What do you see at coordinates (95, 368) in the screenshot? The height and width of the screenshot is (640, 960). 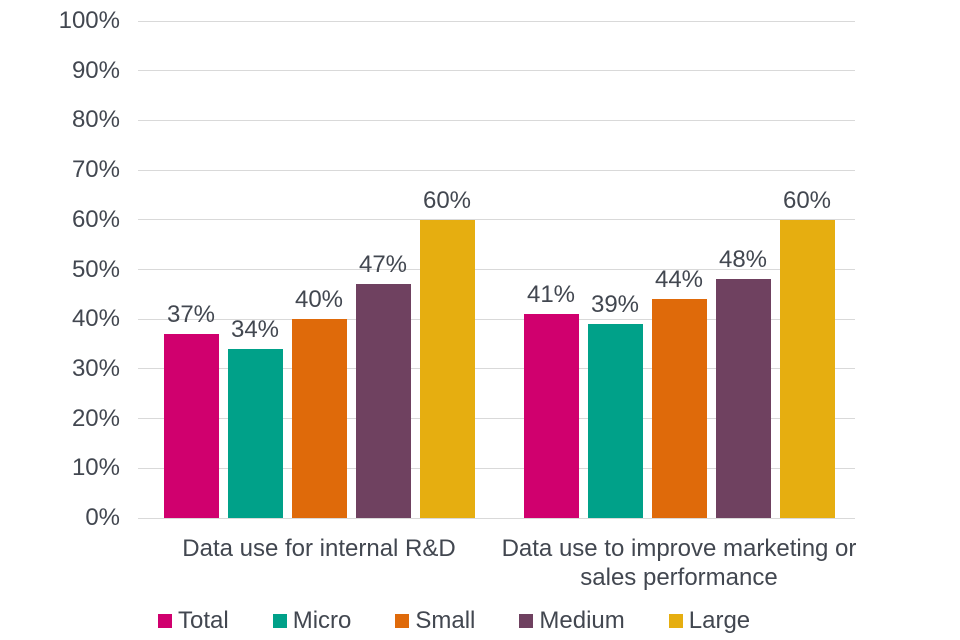 I see `y-tick-label: 30%` at bounding box center [95, 368].